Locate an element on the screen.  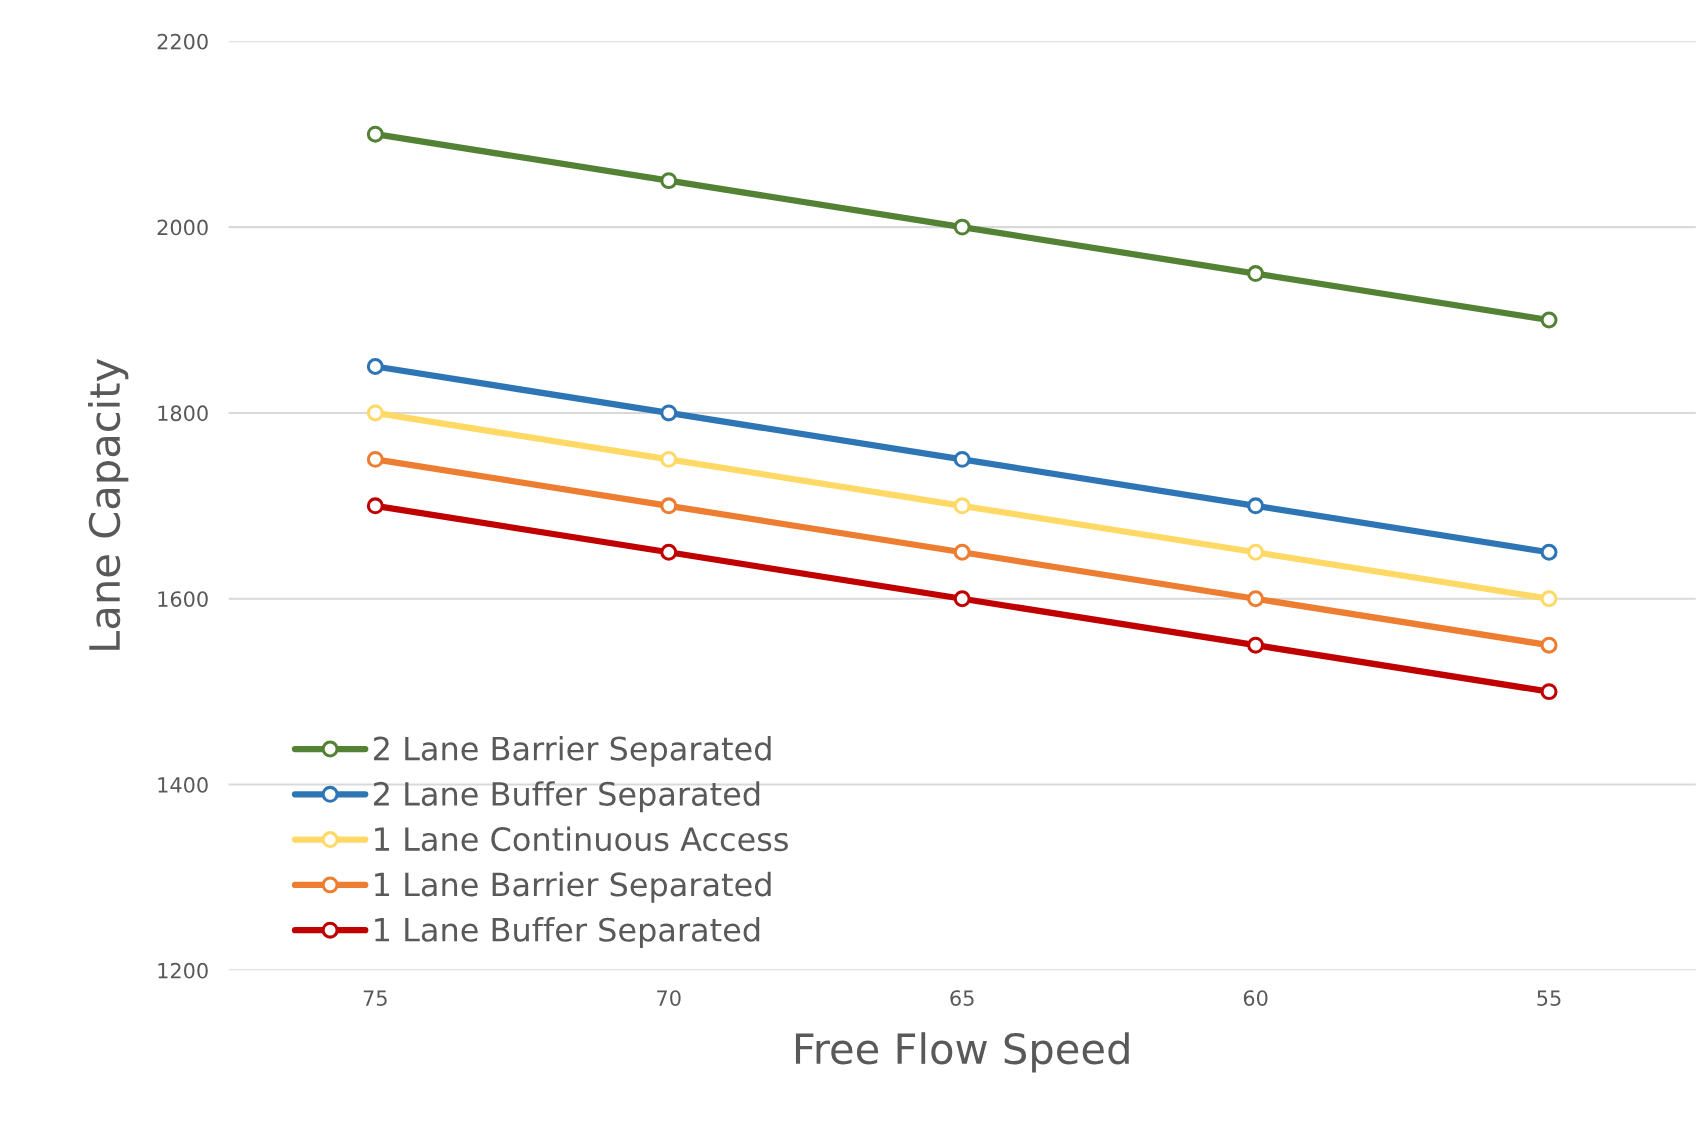
y-tick-label: 2000 is located at coordinates (182, 227).